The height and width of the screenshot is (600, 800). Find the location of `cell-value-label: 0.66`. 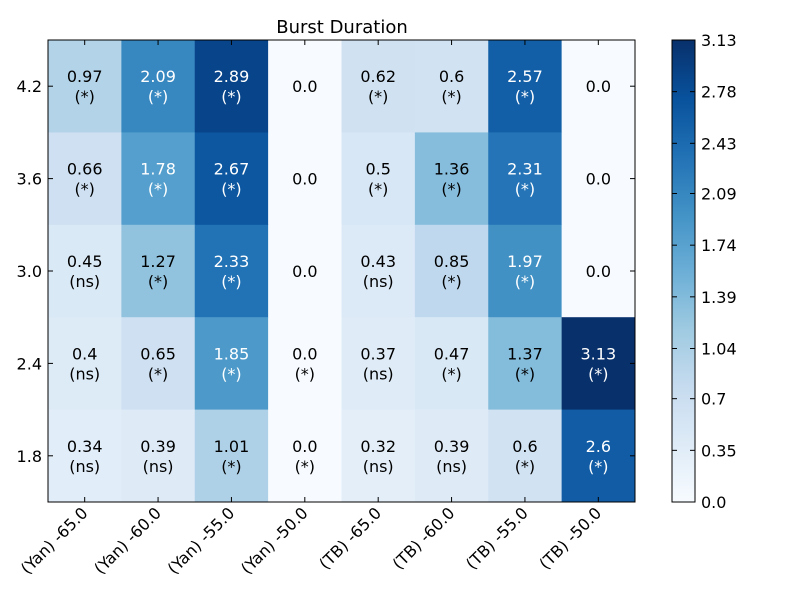

cell-value-label: 0.66 is located at coordinates (85, 169).